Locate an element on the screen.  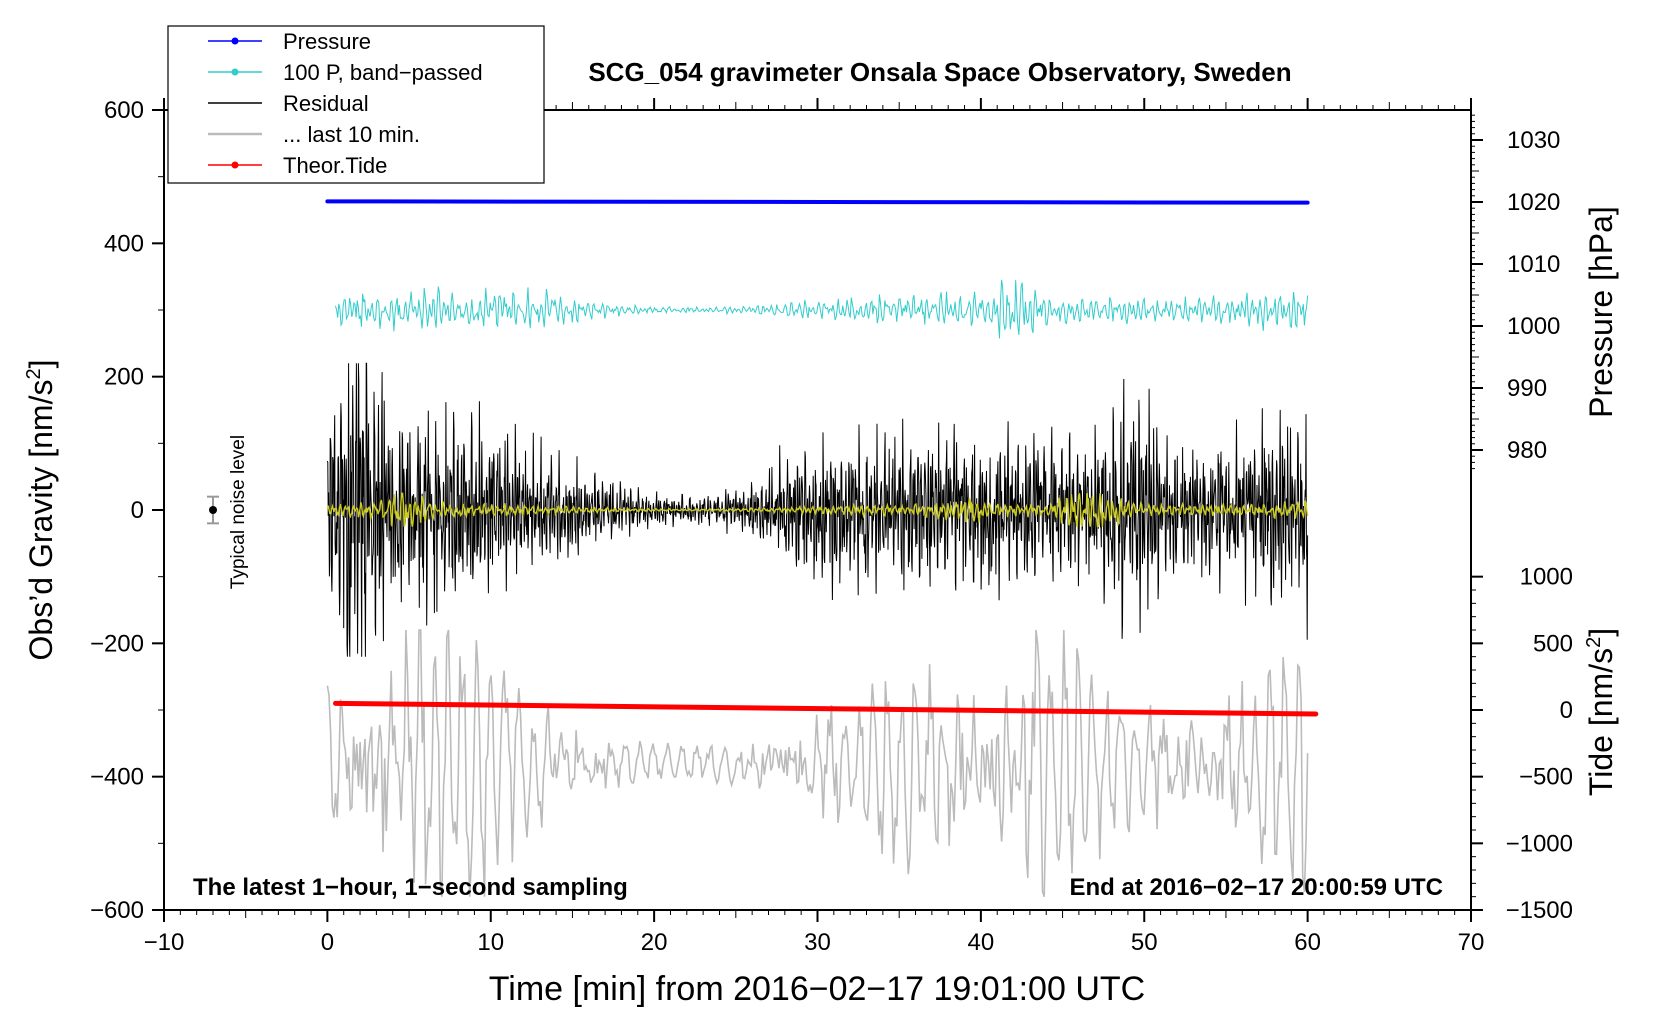
y-axis-label-sup: 2 is located at coordinates (34, 373).